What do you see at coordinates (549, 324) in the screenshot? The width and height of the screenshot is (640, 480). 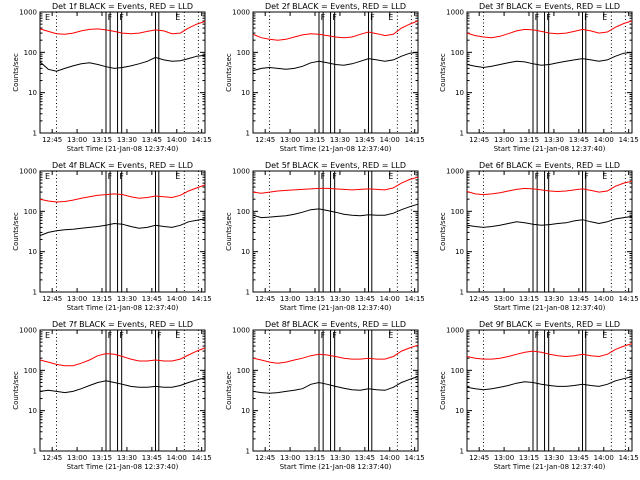 I see `panel-title: Det 9f BLACK = Events, RED = LLD` at bounding box center [549, 324].